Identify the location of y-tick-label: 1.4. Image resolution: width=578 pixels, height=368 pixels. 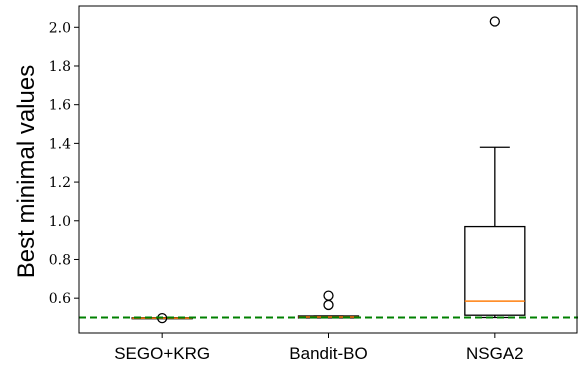
(60, 144).